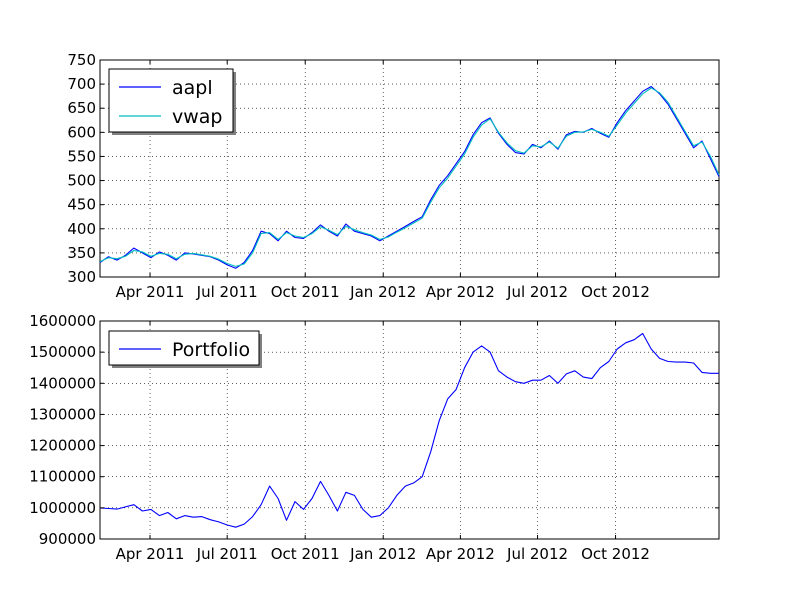 The height and width of the screenshot is (600, 800). Describe the element at coordinates (62, 414) in the screenshot. I see `y-tick-label: 1300000` at that location.